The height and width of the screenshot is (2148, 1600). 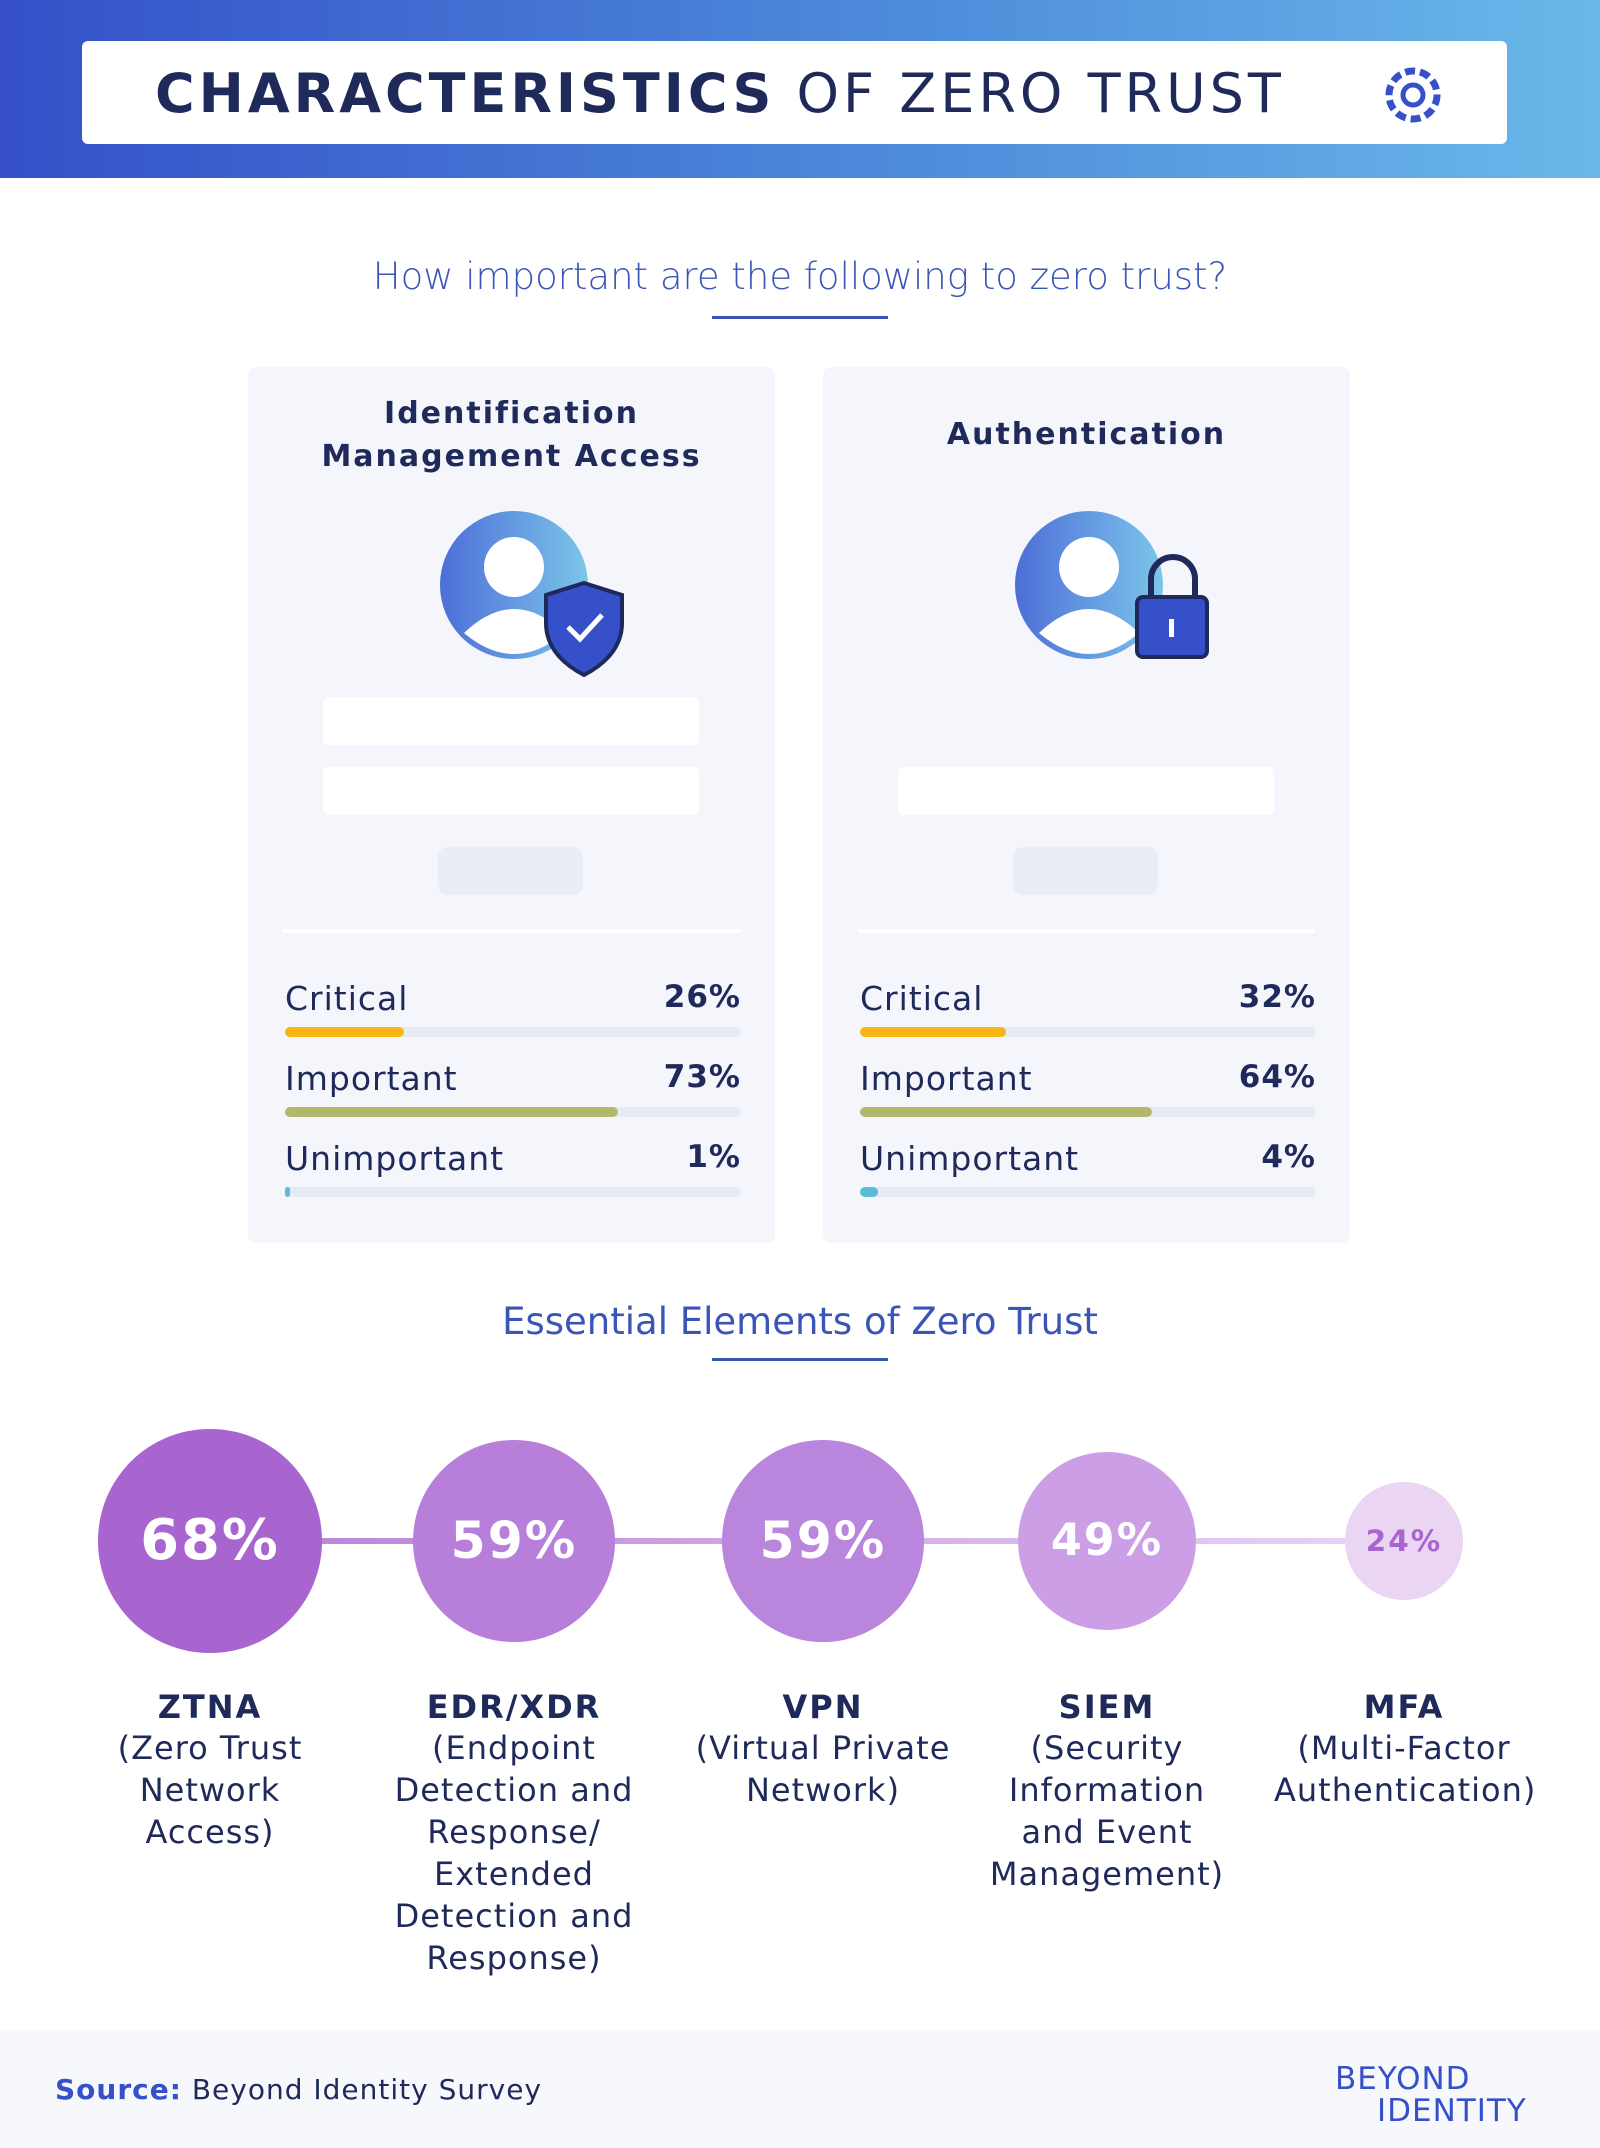 What do you see at coordinates (1277, 997) in the screenshot?
I see `row-value: 32%` at bounding box center [1277, 997].